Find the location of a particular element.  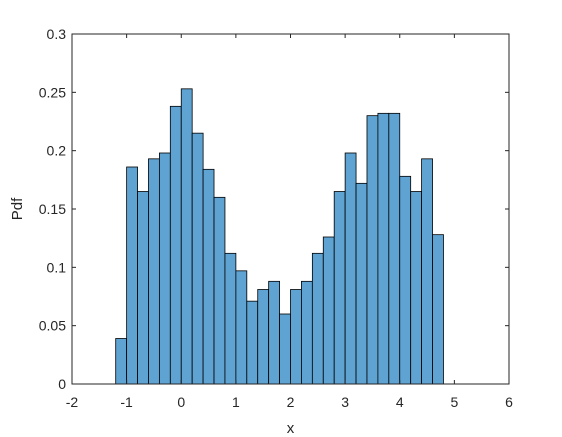

y-tick-label: 0.1 is located at coordinates (57, 267).